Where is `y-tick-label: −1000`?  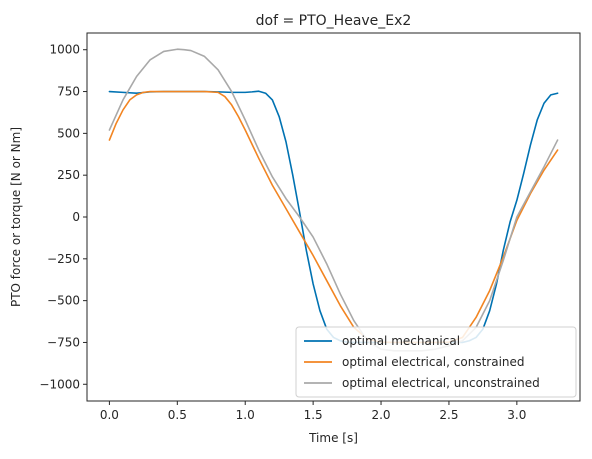 y-tick-label: −1000 is located at coordinates (59, 384).